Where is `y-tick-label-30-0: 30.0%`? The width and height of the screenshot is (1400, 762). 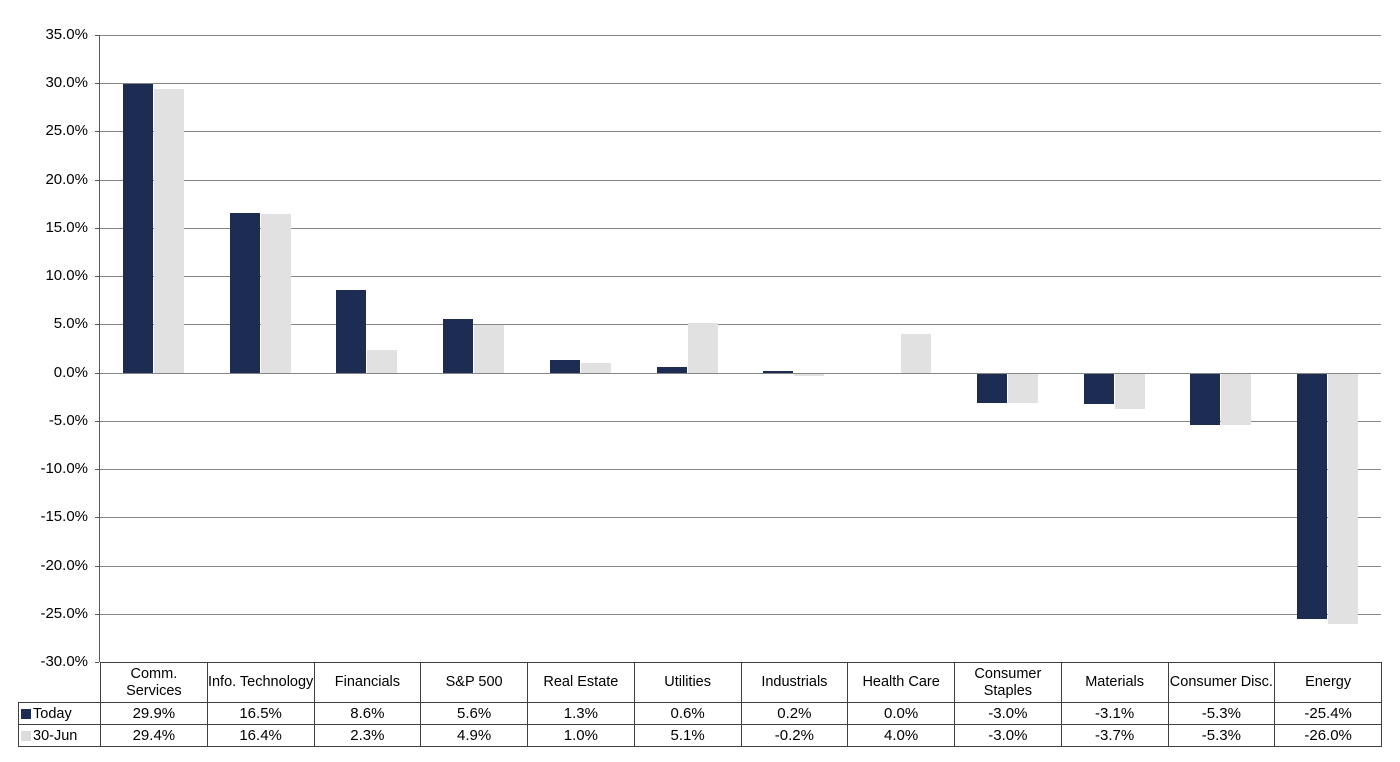 y-tick-label-30-0: 30.0% is located at coordinates (66, 83).